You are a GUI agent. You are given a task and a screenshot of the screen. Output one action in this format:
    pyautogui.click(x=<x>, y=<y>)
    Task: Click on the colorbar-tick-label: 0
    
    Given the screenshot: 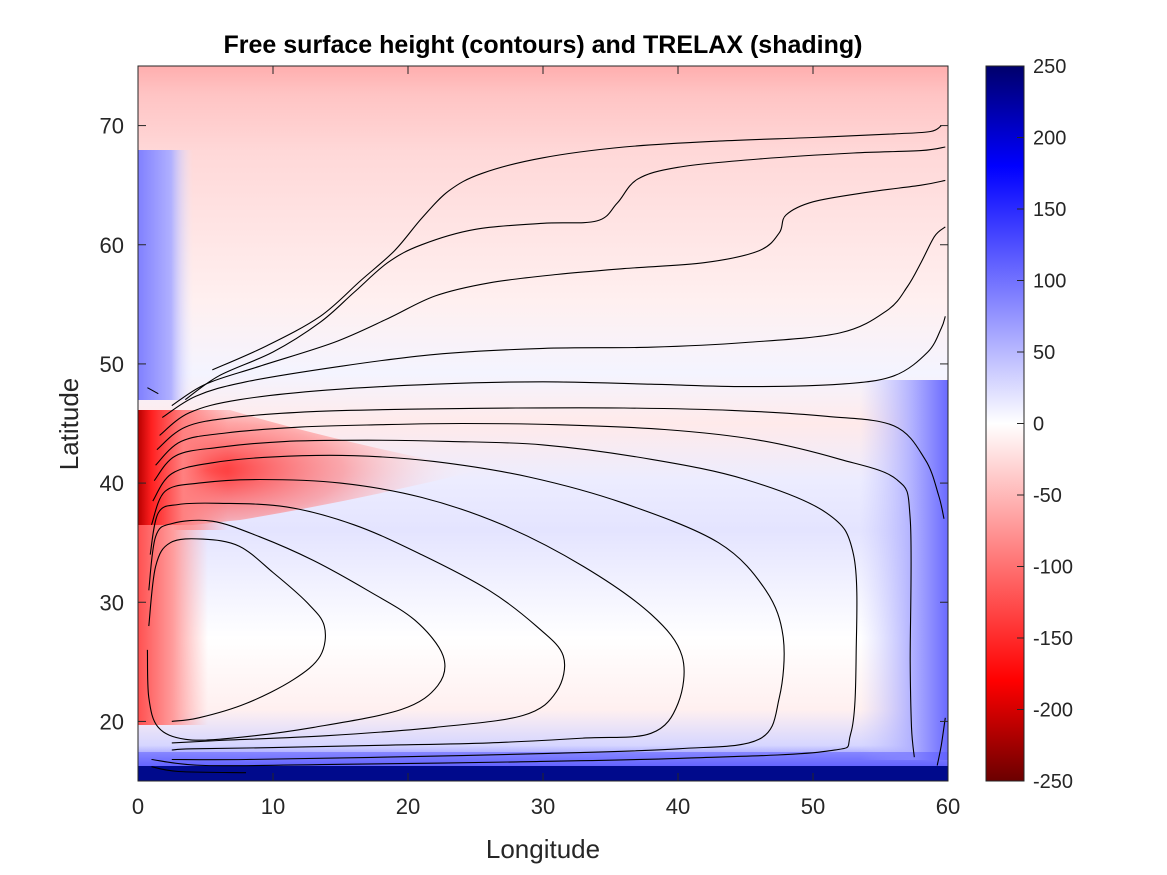 What is the action you would take?
    pyautogui.click(x=1038, y=425)
    